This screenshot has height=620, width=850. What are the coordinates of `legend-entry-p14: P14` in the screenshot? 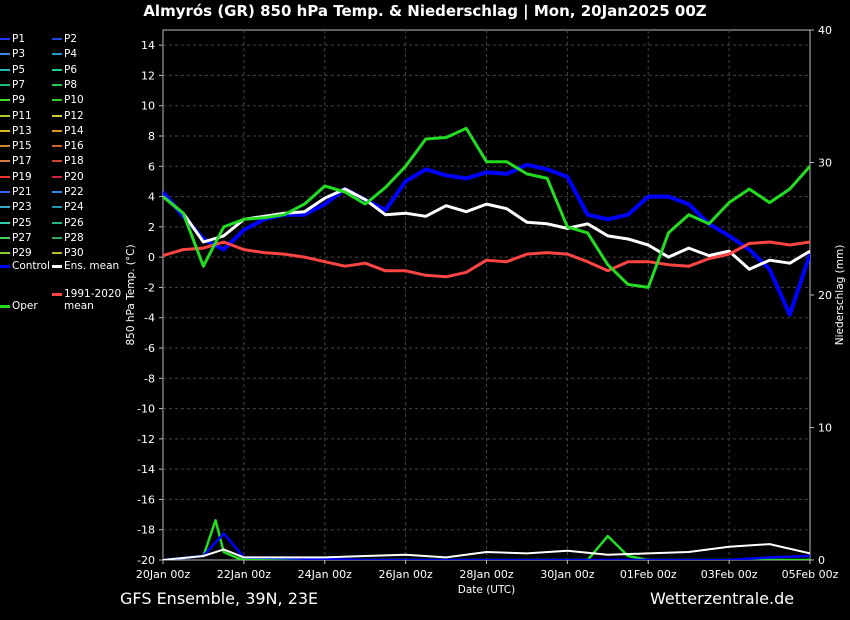 It's located at (68, 131).